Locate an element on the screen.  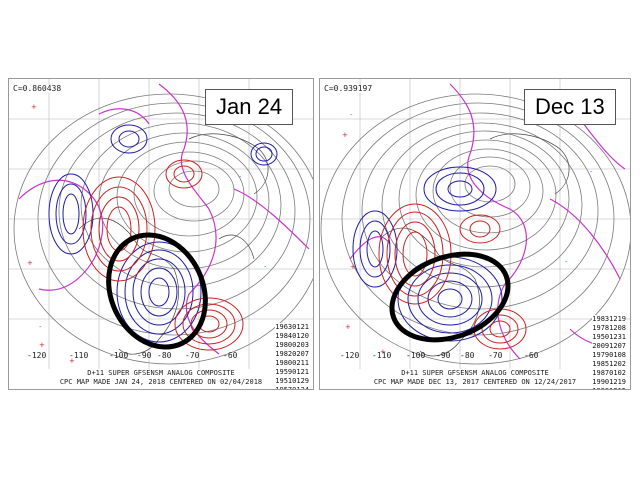
analog-year: 19981215 is located at coordinates (609, 388).